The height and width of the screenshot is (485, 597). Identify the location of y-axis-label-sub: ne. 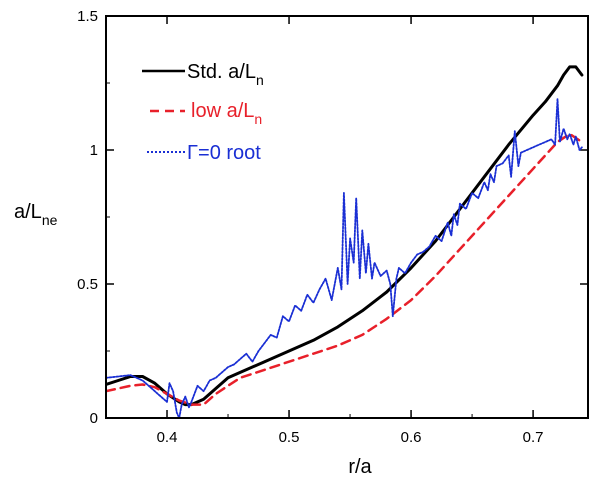
(50, 220).